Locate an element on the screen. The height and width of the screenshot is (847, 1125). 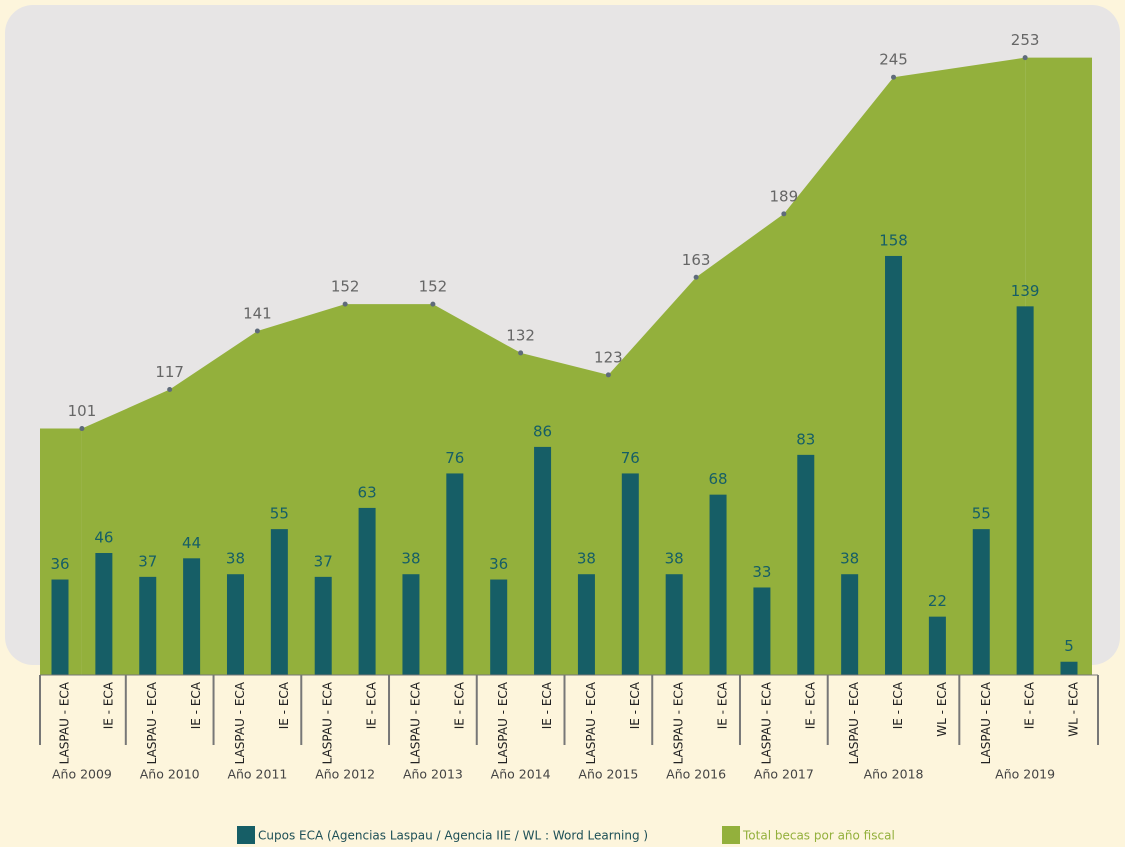
bar-value-label: 33 is located at coordinates (761, 572).